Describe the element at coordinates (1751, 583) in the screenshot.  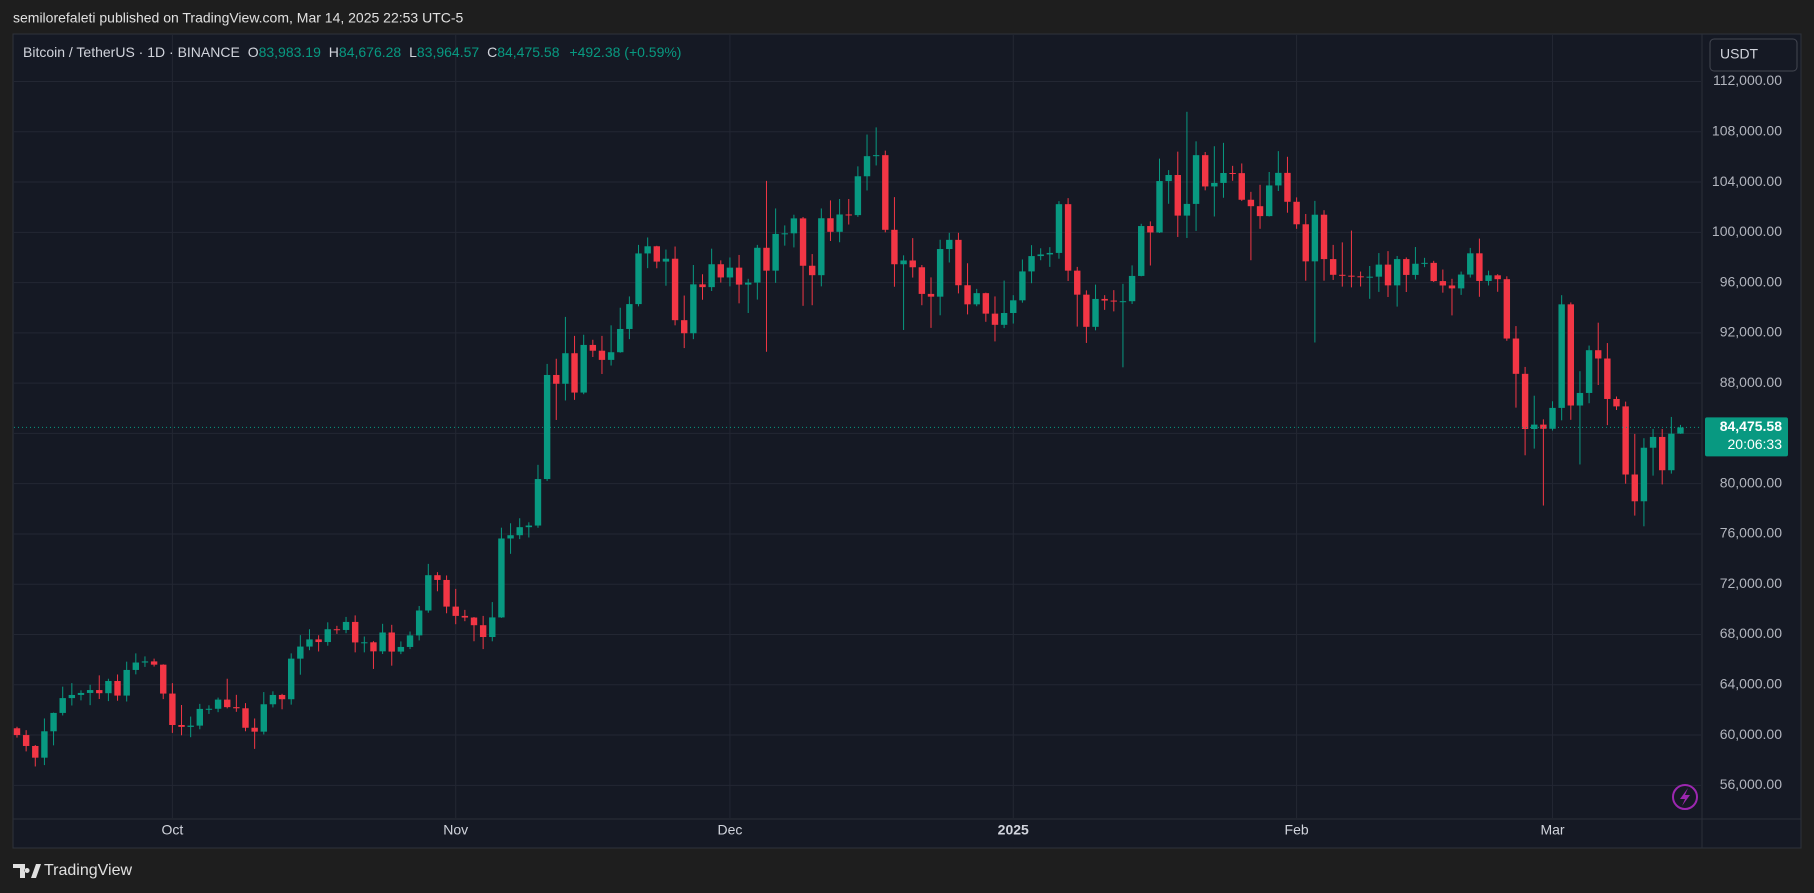
I see `y-tick-label: 72,000.00` at that location.